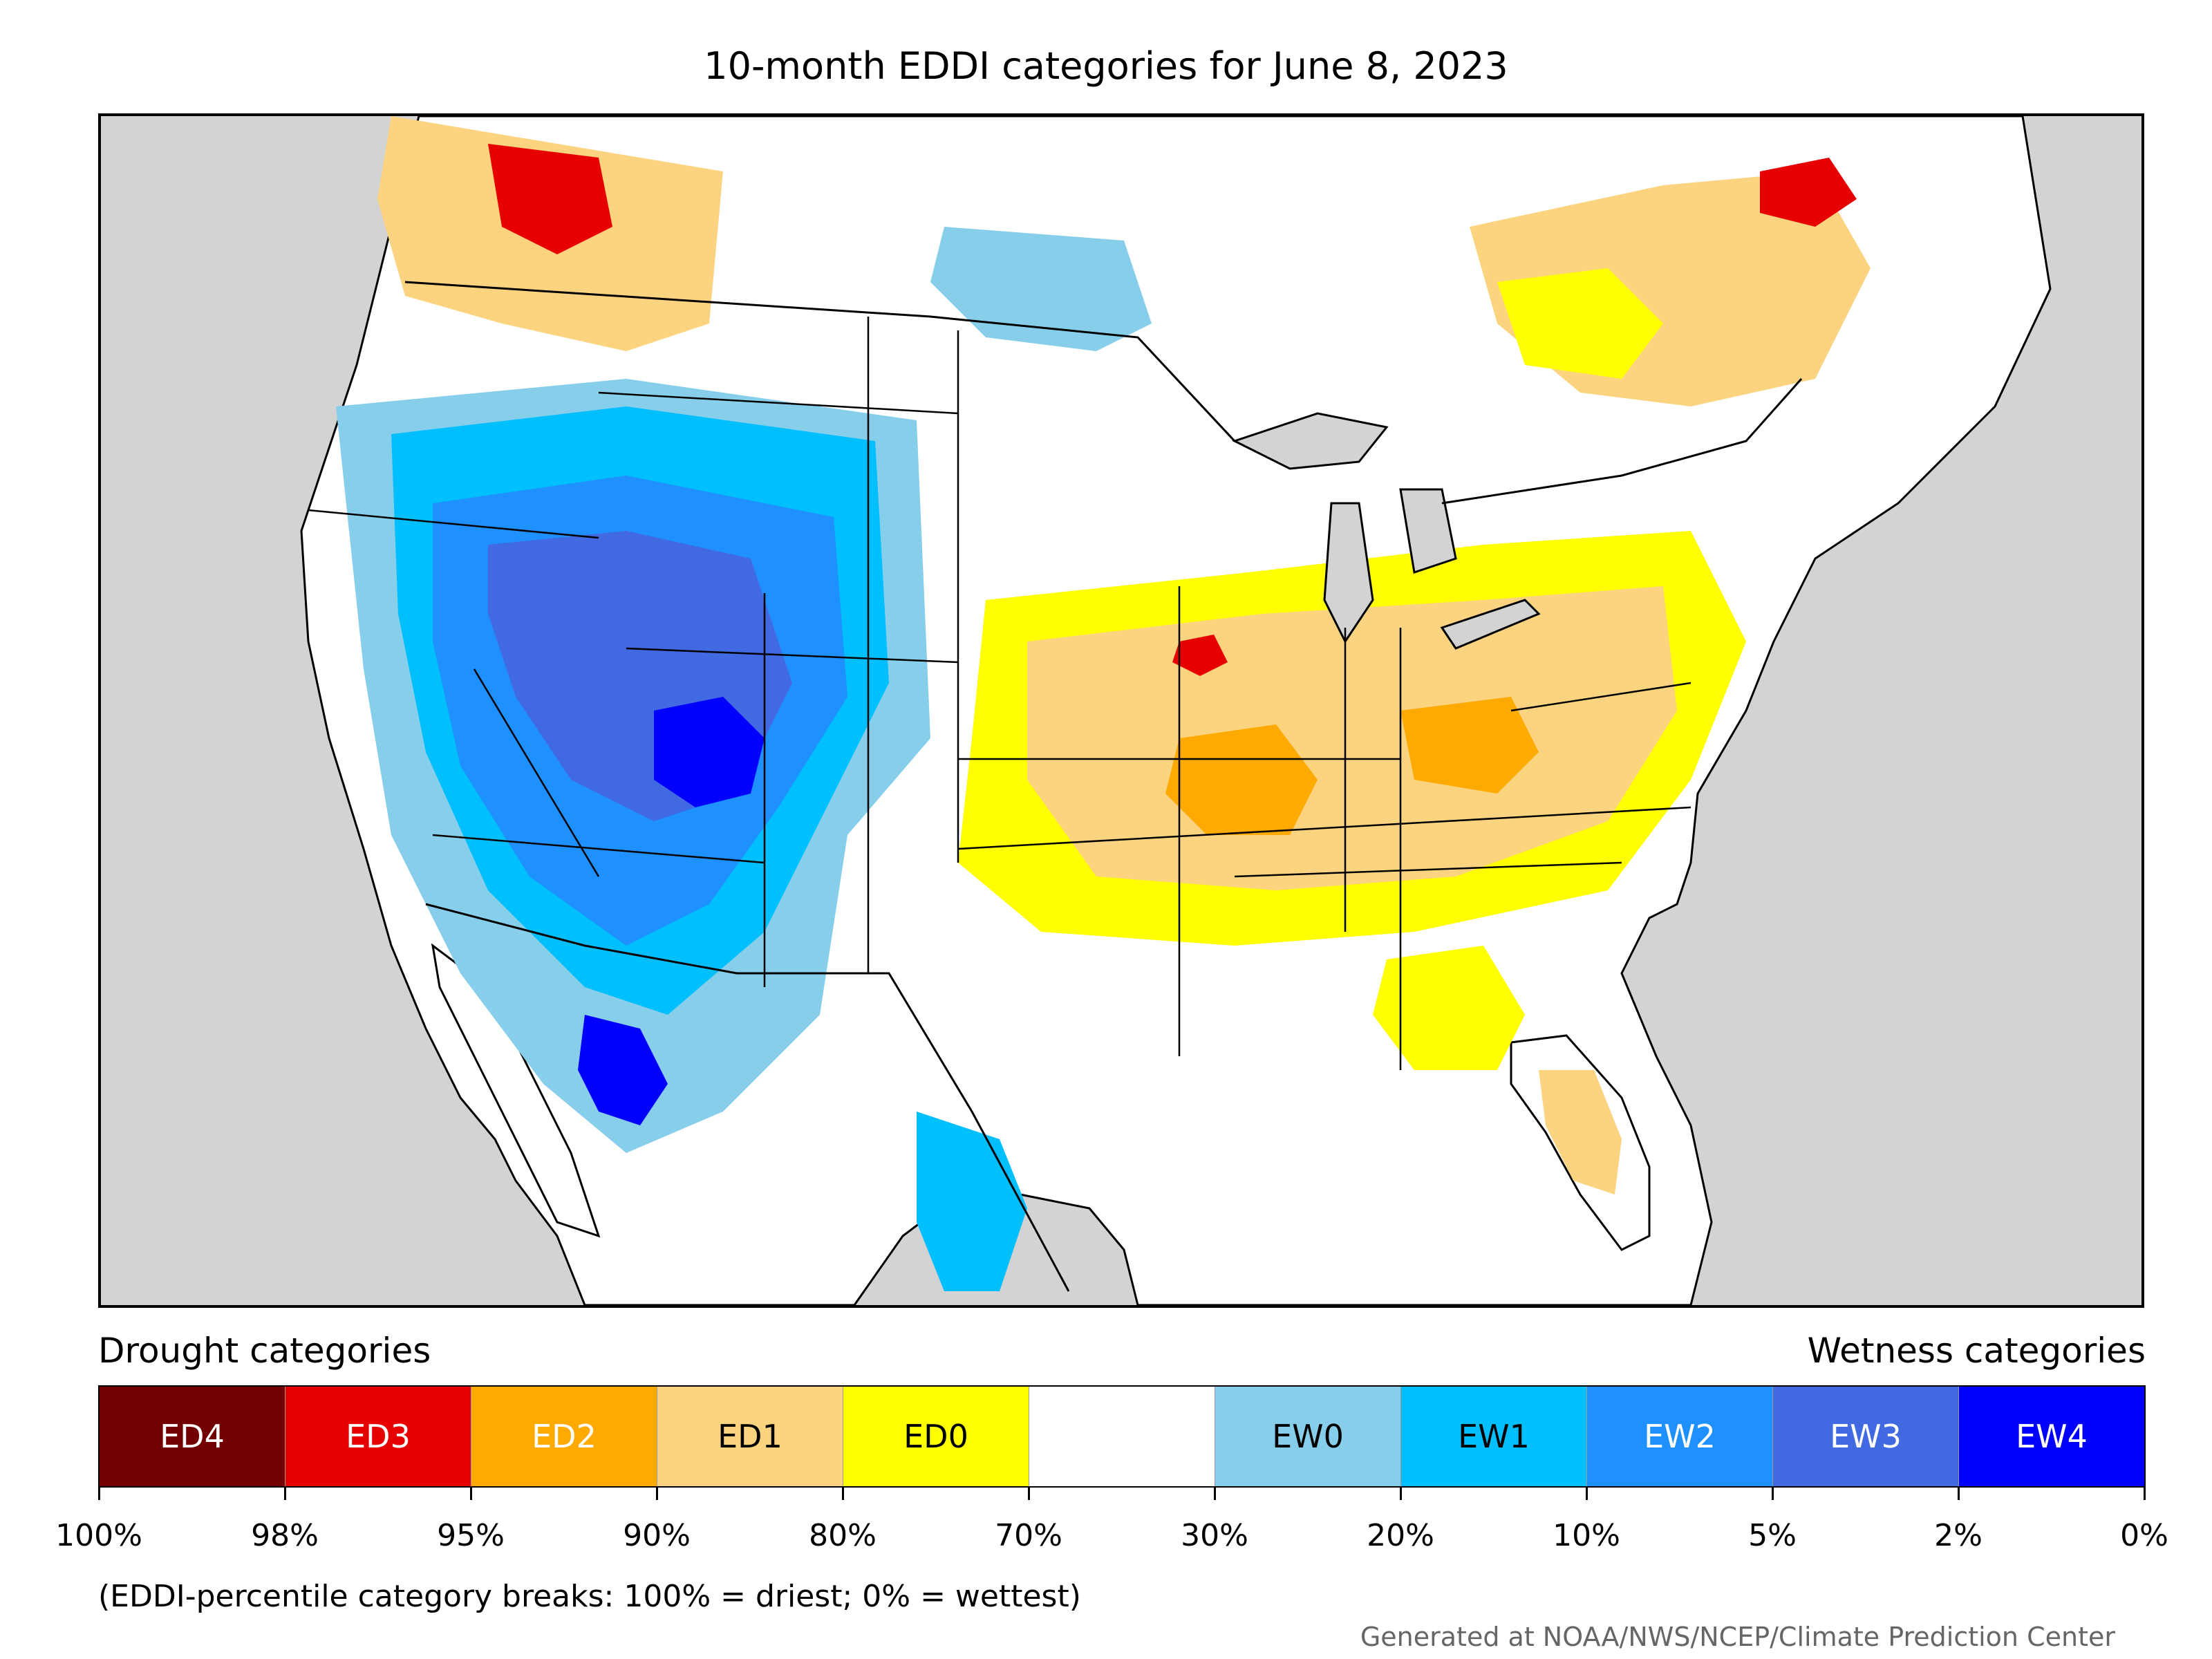  Describe the element at coordinates (99, 1535) in the screenshot. I see `colorbar-tick-label: 100%` at that location.